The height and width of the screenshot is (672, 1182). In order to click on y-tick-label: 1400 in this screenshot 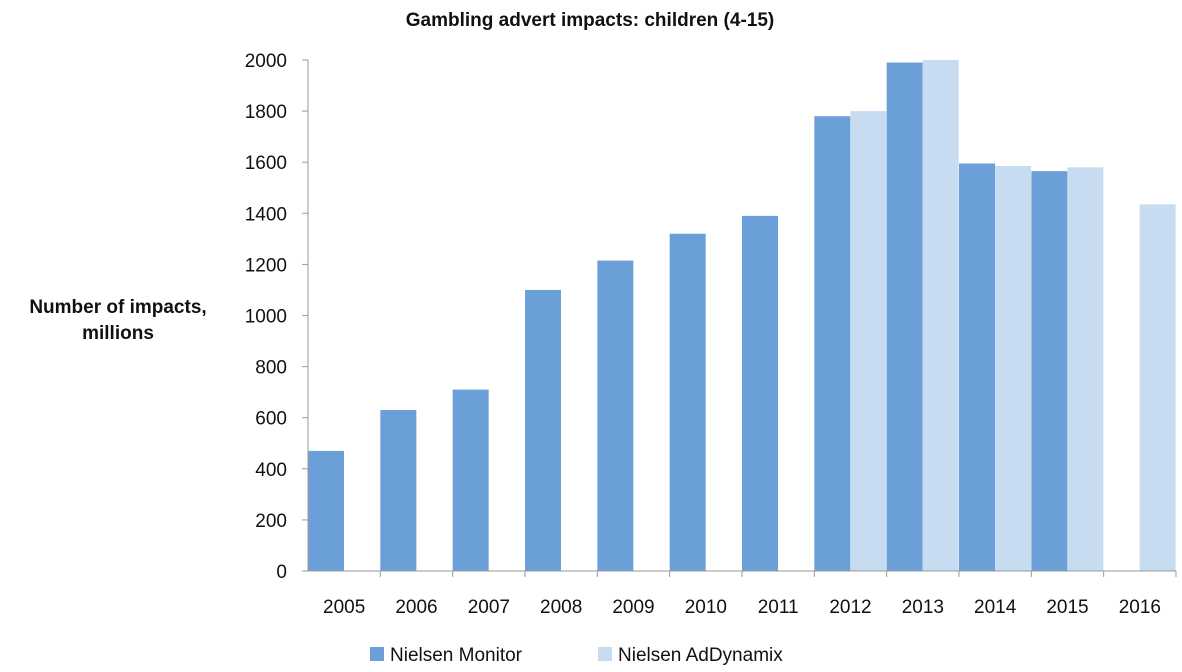, I will do `click(266, 214)`.